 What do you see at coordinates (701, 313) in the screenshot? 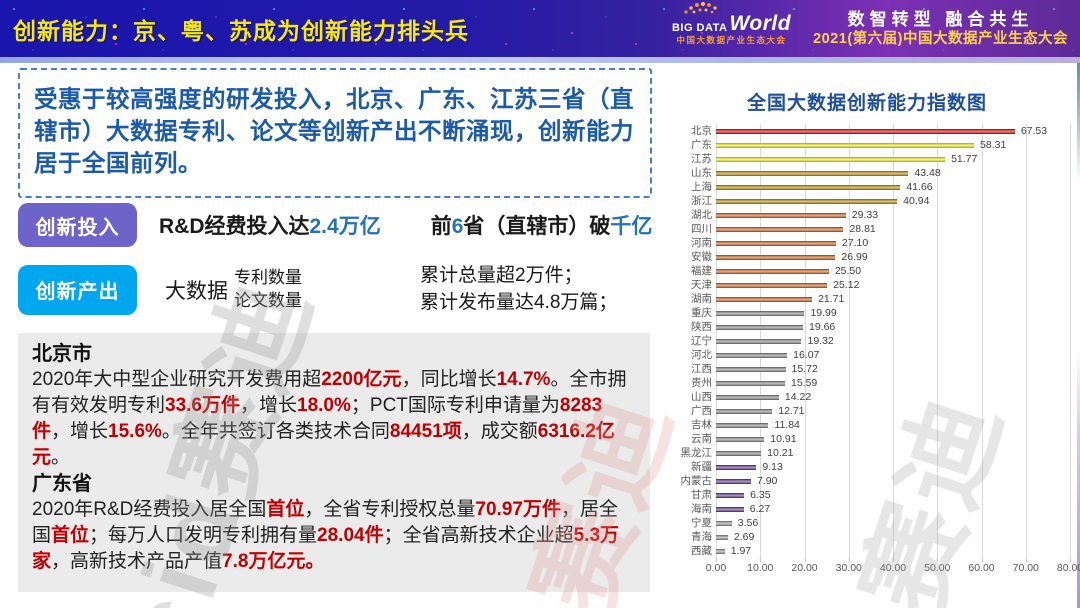
I see `province-label: 重庆` at bounding box center [701, 313].